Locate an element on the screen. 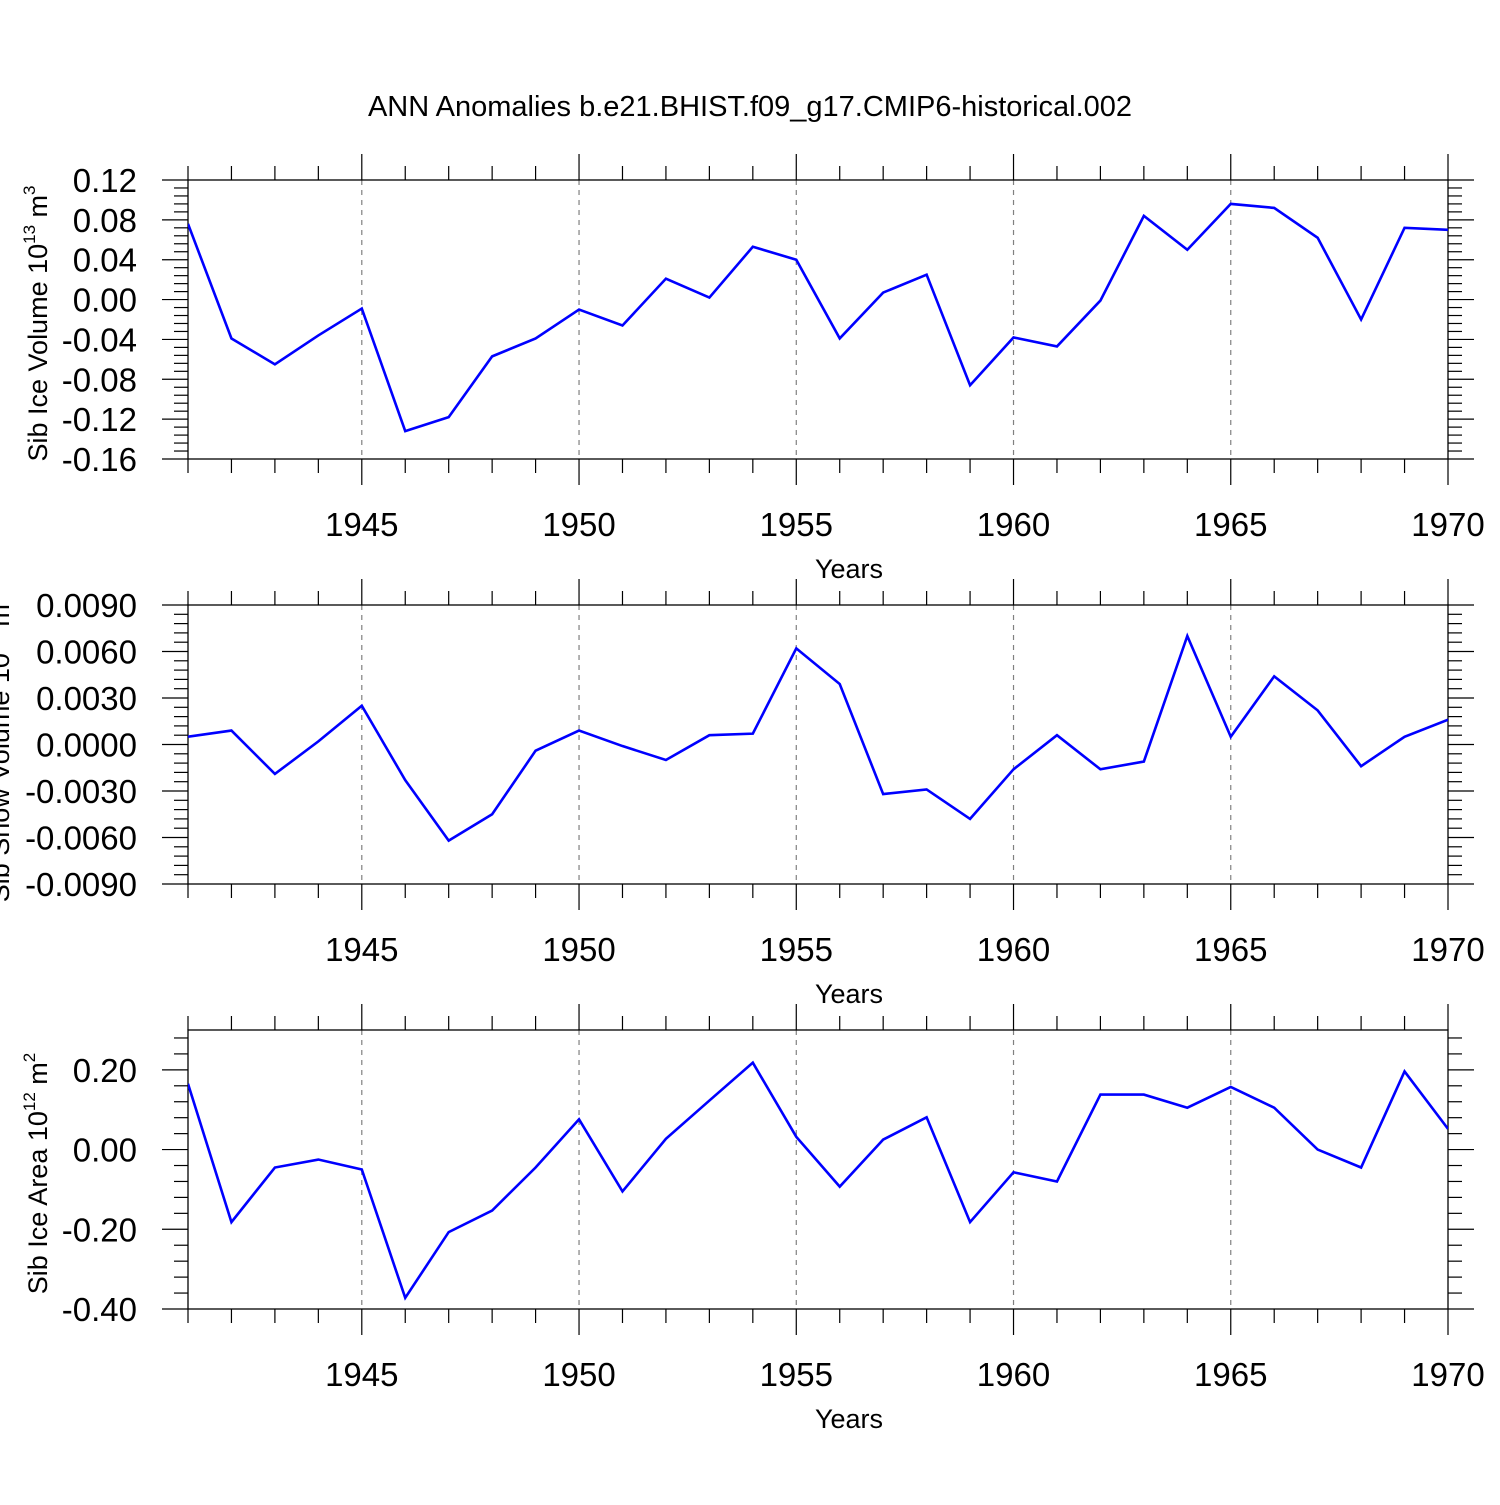 The width and height of the screenshot is (1500, 1505). y-tick-label: 0.0090 is located at coordinates (86, 605).